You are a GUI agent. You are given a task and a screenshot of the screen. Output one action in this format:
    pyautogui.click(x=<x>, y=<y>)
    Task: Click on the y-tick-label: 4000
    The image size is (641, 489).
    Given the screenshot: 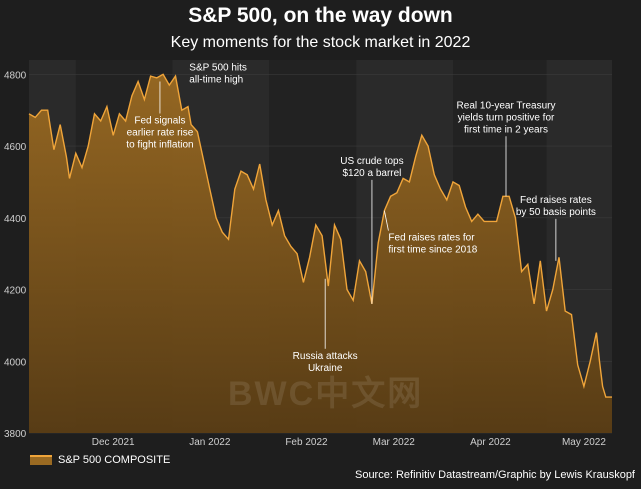 What is the action you would take?
    pyautogui.click(x=15, y=362)
    